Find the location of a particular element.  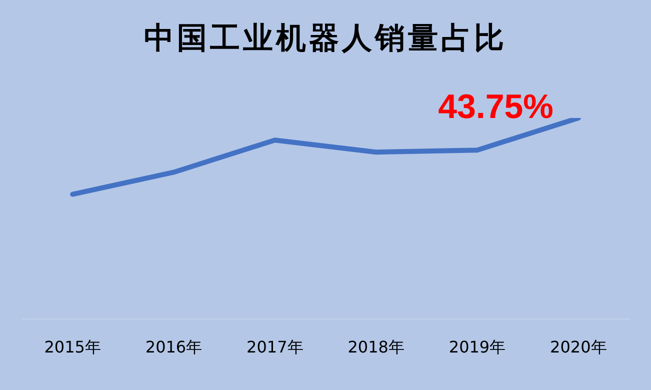

x-tick-label: 2016年 is located at coordinates (173, 347).